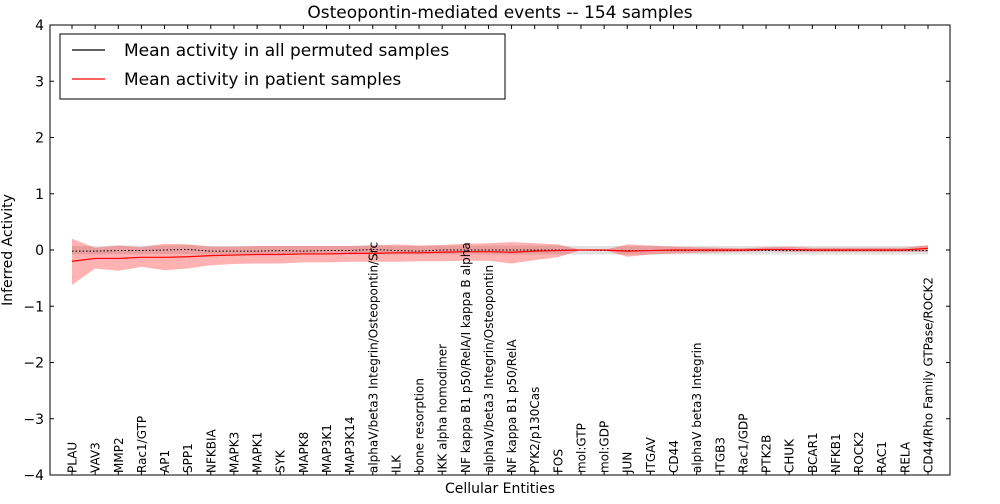 Image resolution: width=1000 pixels, height=504 pixels. I want to click on y-tick-label: 1, so click(39, 195).